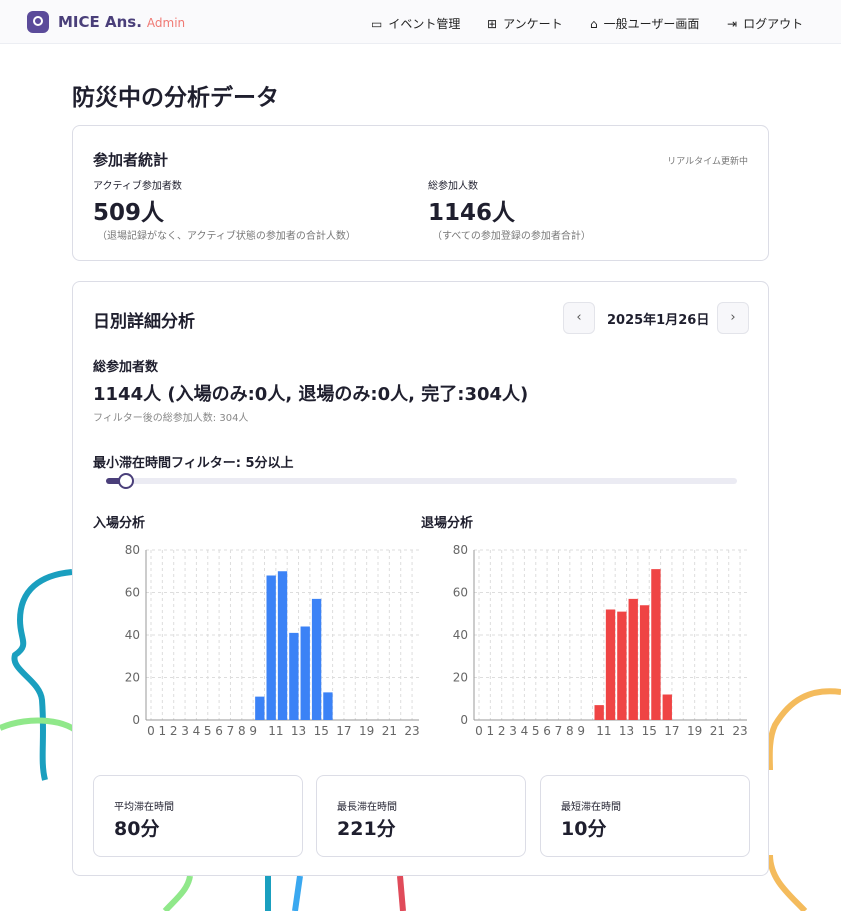  Describe the element at coordinates (38, 22) in the screenshot. I see `logo-icon` at that location.